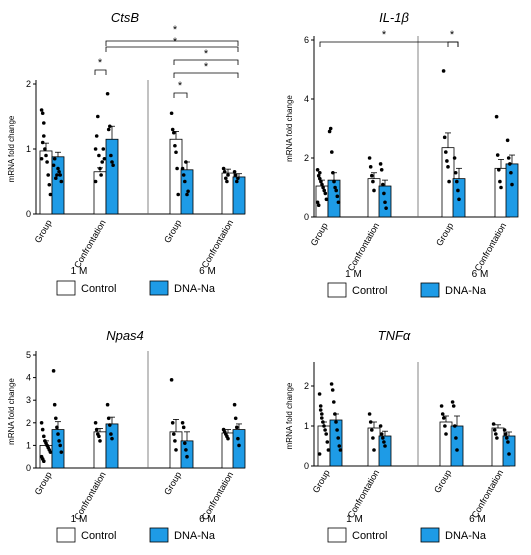 This screenshot has height=555, width=531. What do you see at coordinates (306, 466) in the screenshot?
I see `y-tick-label: 0` at bounding box center [306, 466].